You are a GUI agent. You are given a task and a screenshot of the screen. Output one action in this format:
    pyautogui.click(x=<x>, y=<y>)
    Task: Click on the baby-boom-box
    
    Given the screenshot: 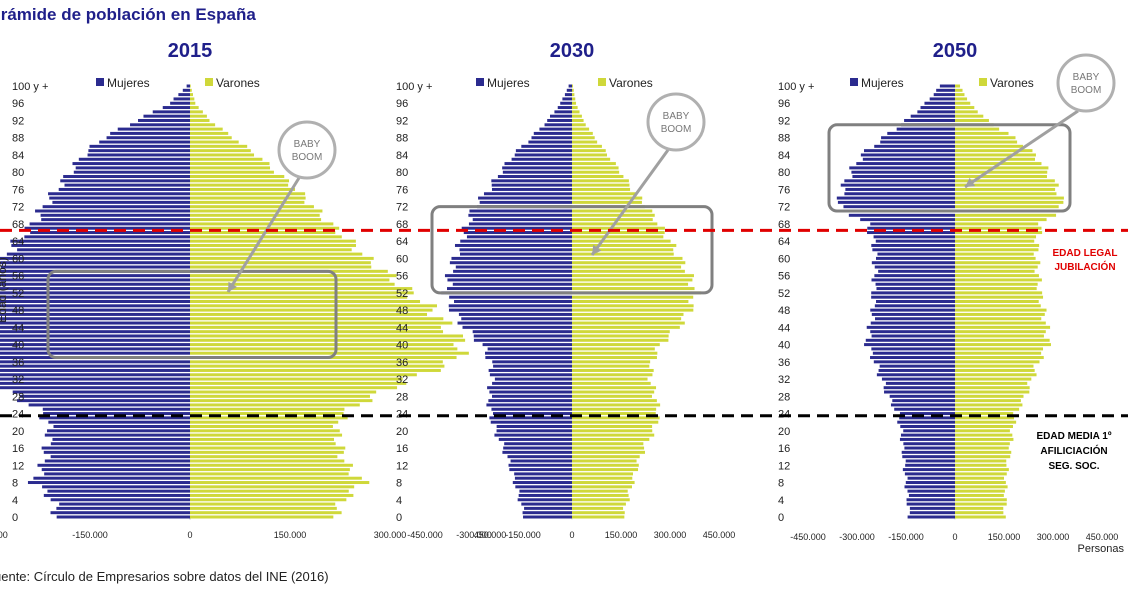 What is the action you would take?
    pyautogui.click(x=572, y=250)
    